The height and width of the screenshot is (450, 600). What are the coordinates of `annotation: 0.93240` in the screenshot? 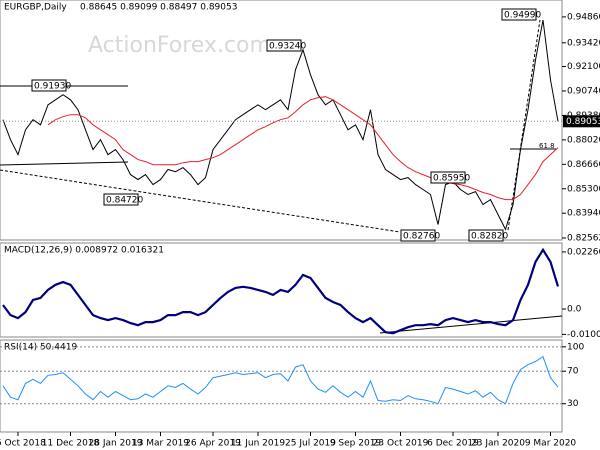 It's located at (287, 47).